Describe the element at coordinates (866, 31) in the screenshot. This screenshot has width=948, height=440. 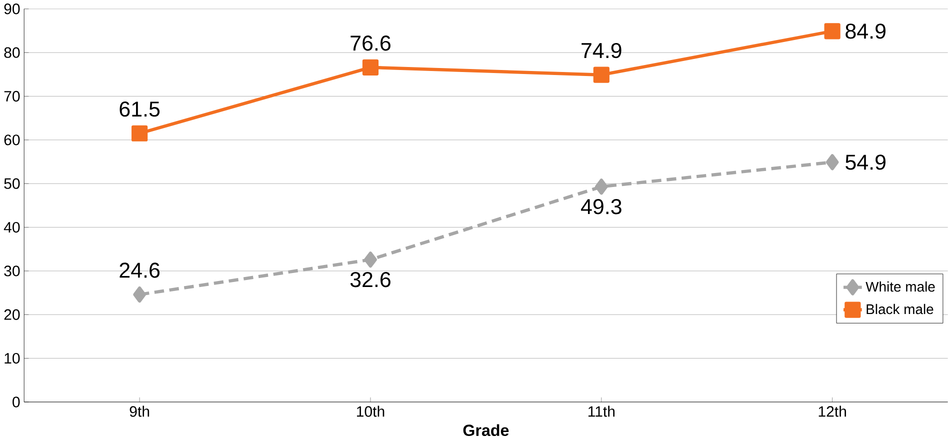
I see `data-label: 84.9` at that location.